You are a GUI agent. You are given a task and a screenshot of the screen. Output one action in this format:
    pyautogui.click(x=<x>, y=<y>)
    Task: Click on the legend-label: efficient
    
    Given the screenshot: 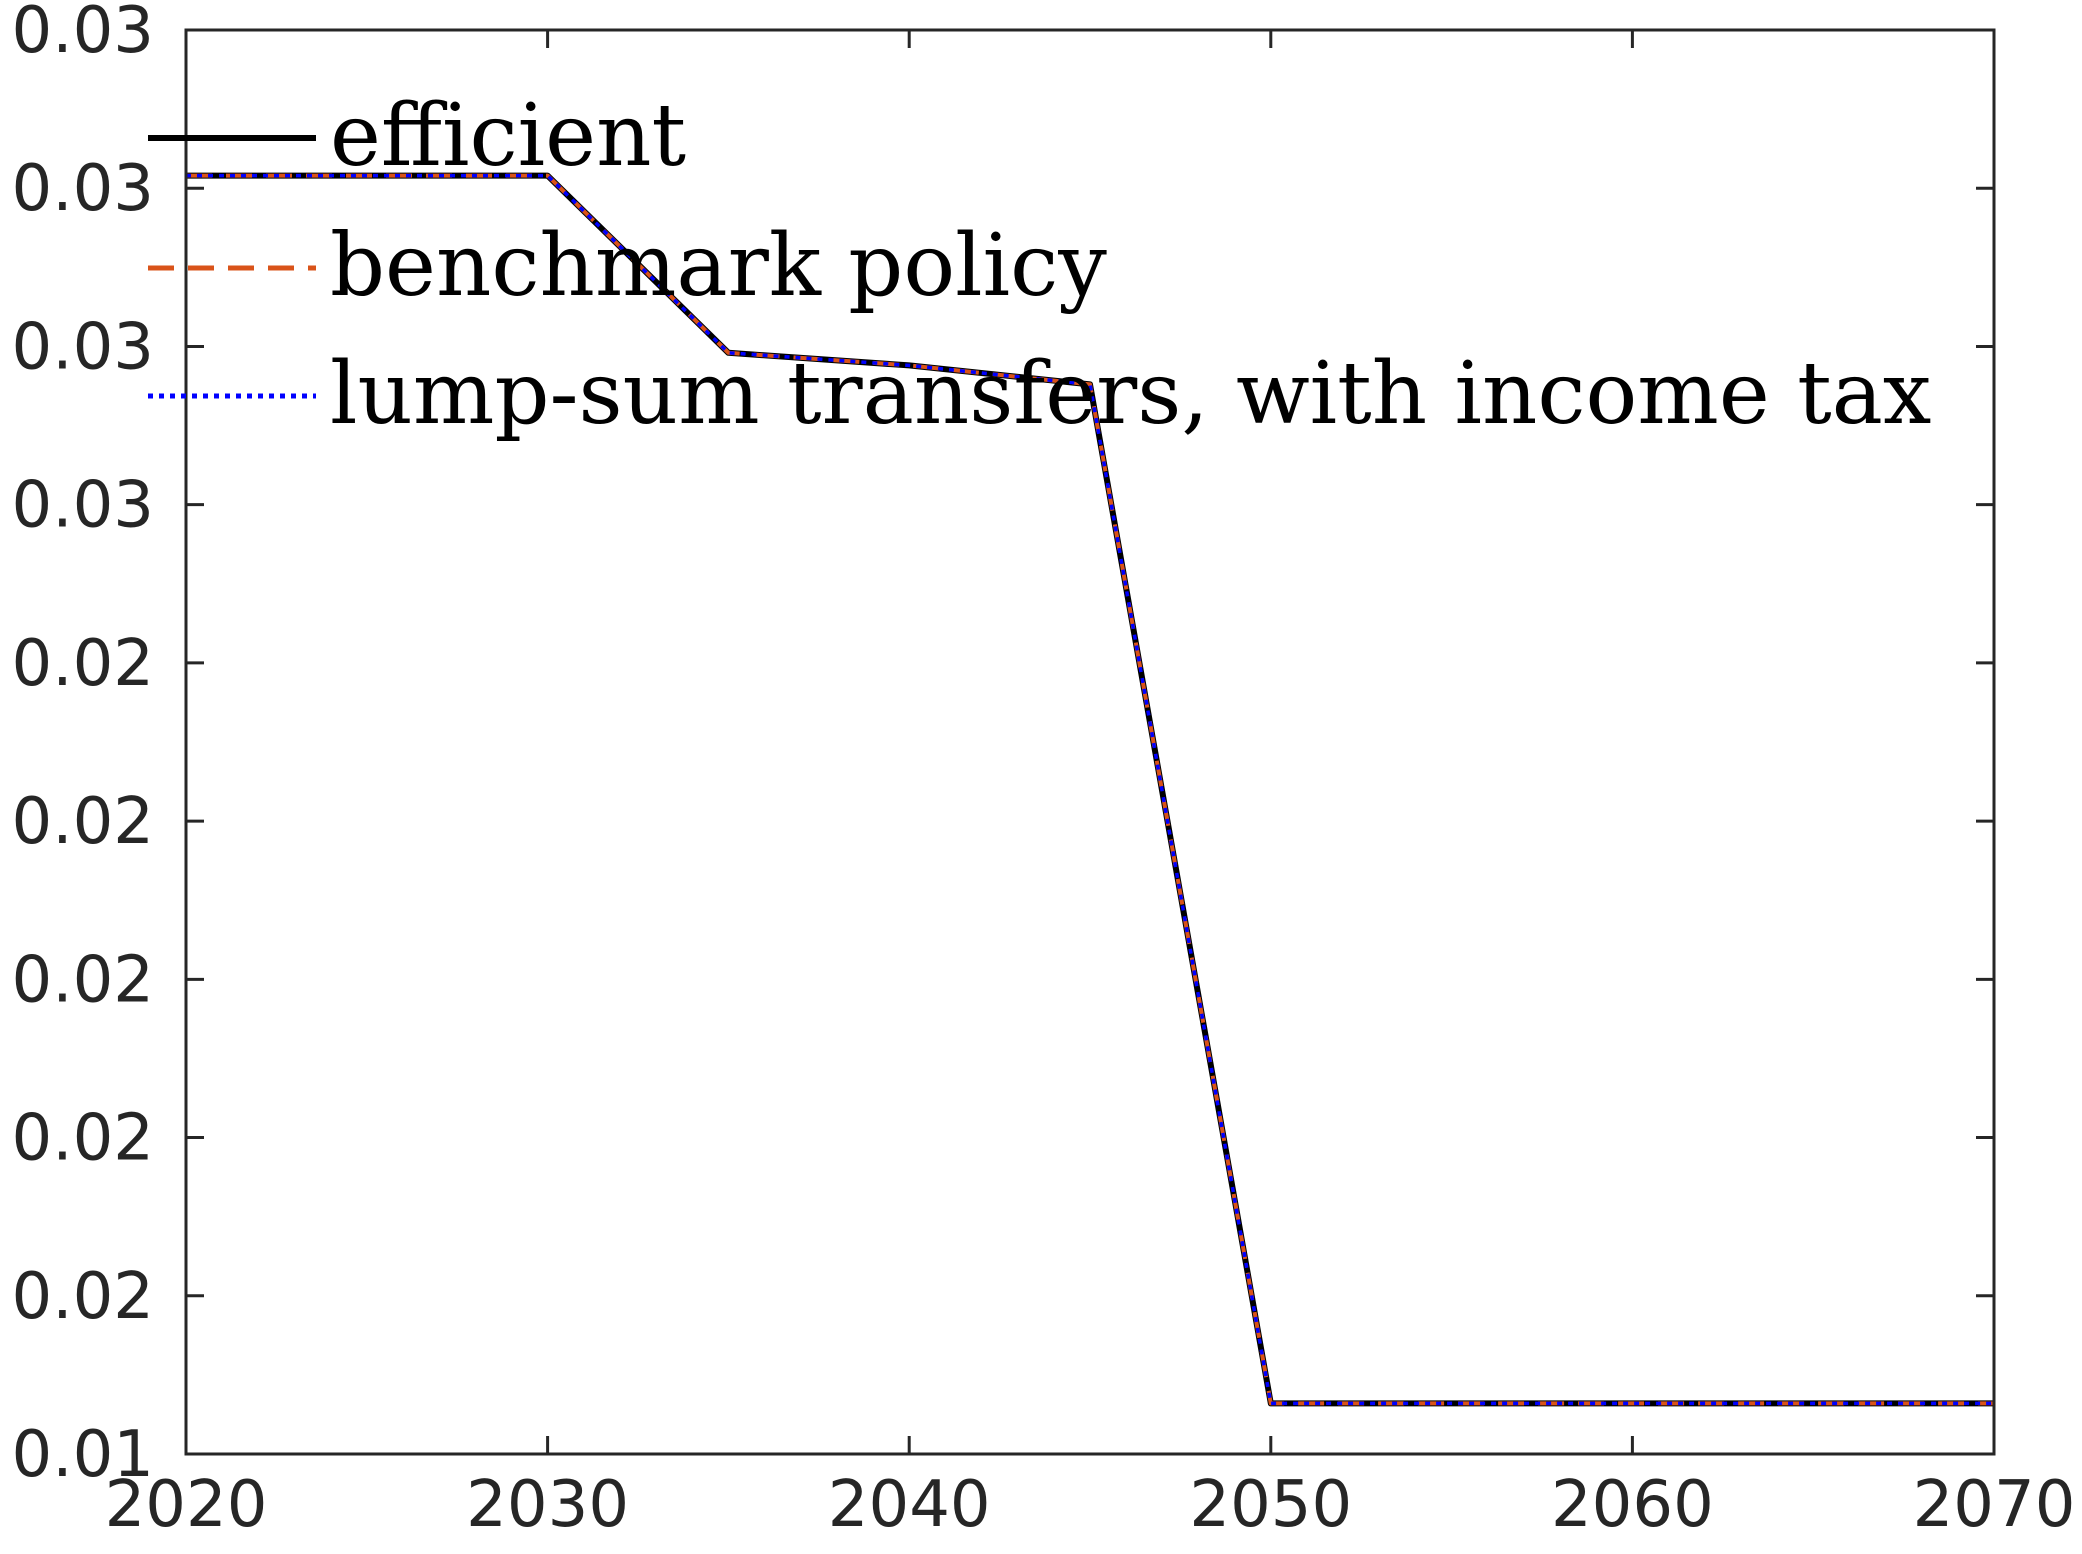 What is the action you would take?
    pyautogui.click(x=508, y=136)
    